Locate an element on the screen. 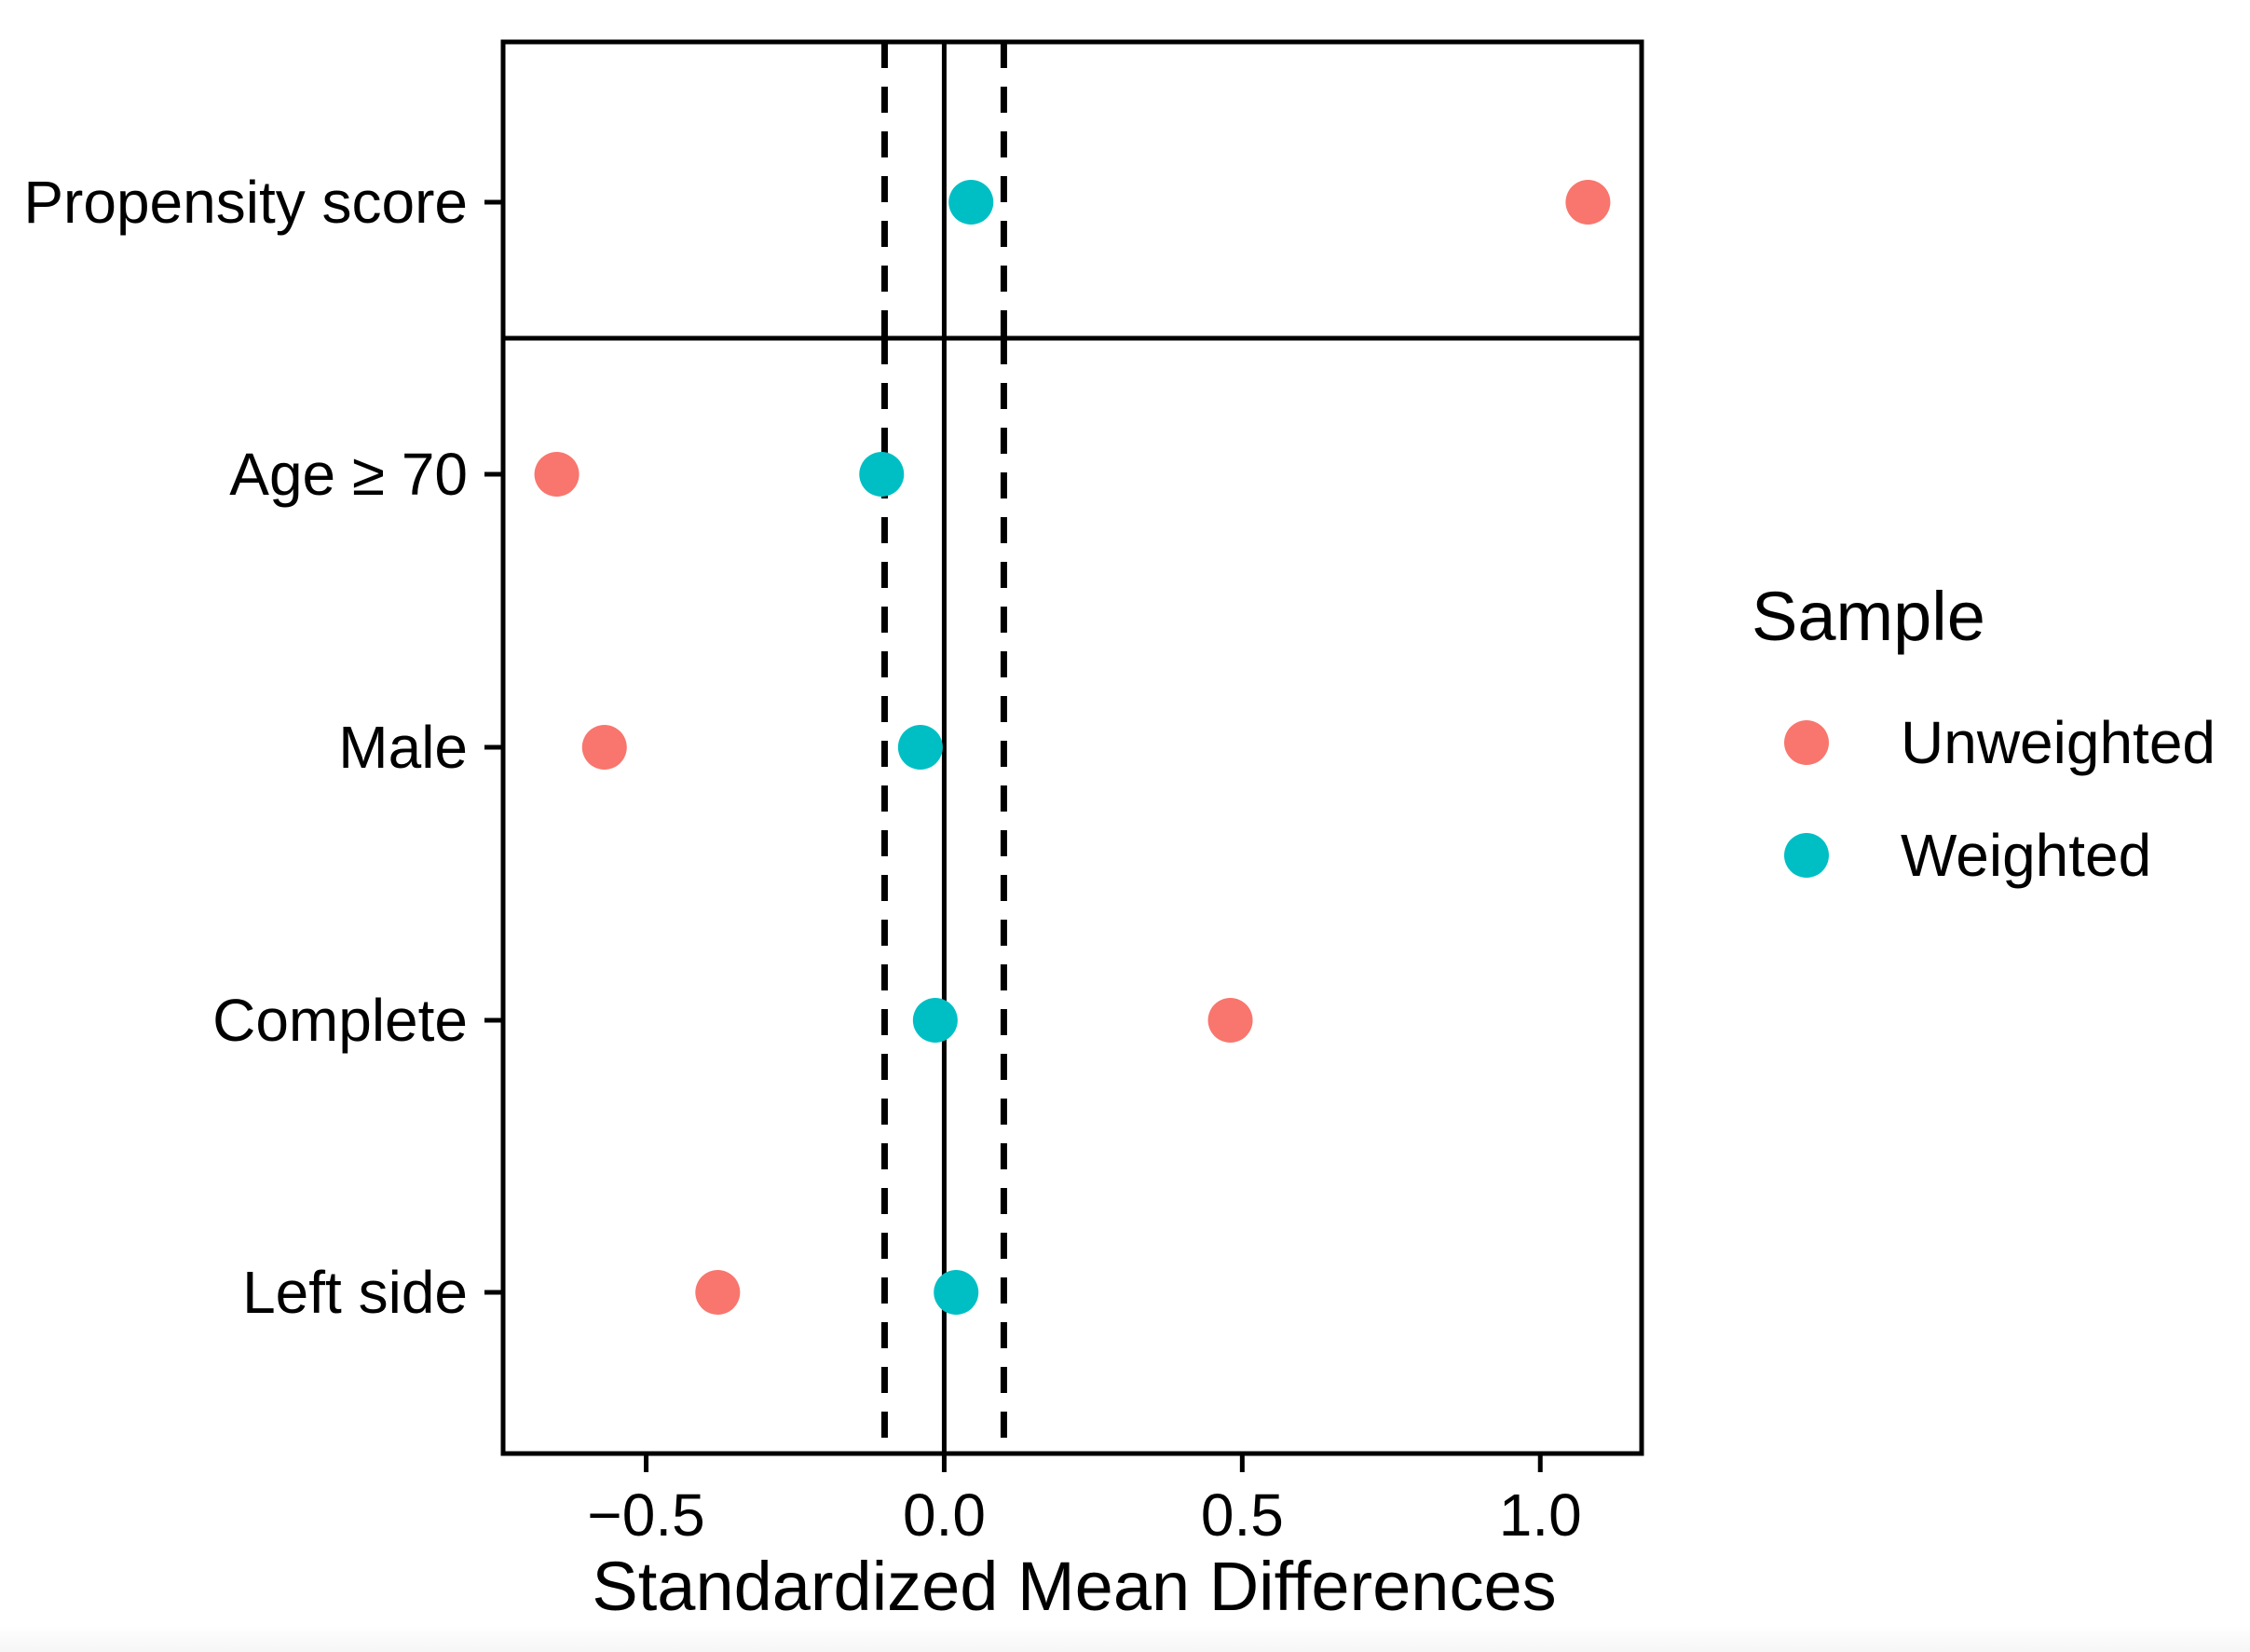 Image resolution: width=2250 pixels, height=1652 pixels. y-tick-label: Complete is located at coordinates (340, 1020).